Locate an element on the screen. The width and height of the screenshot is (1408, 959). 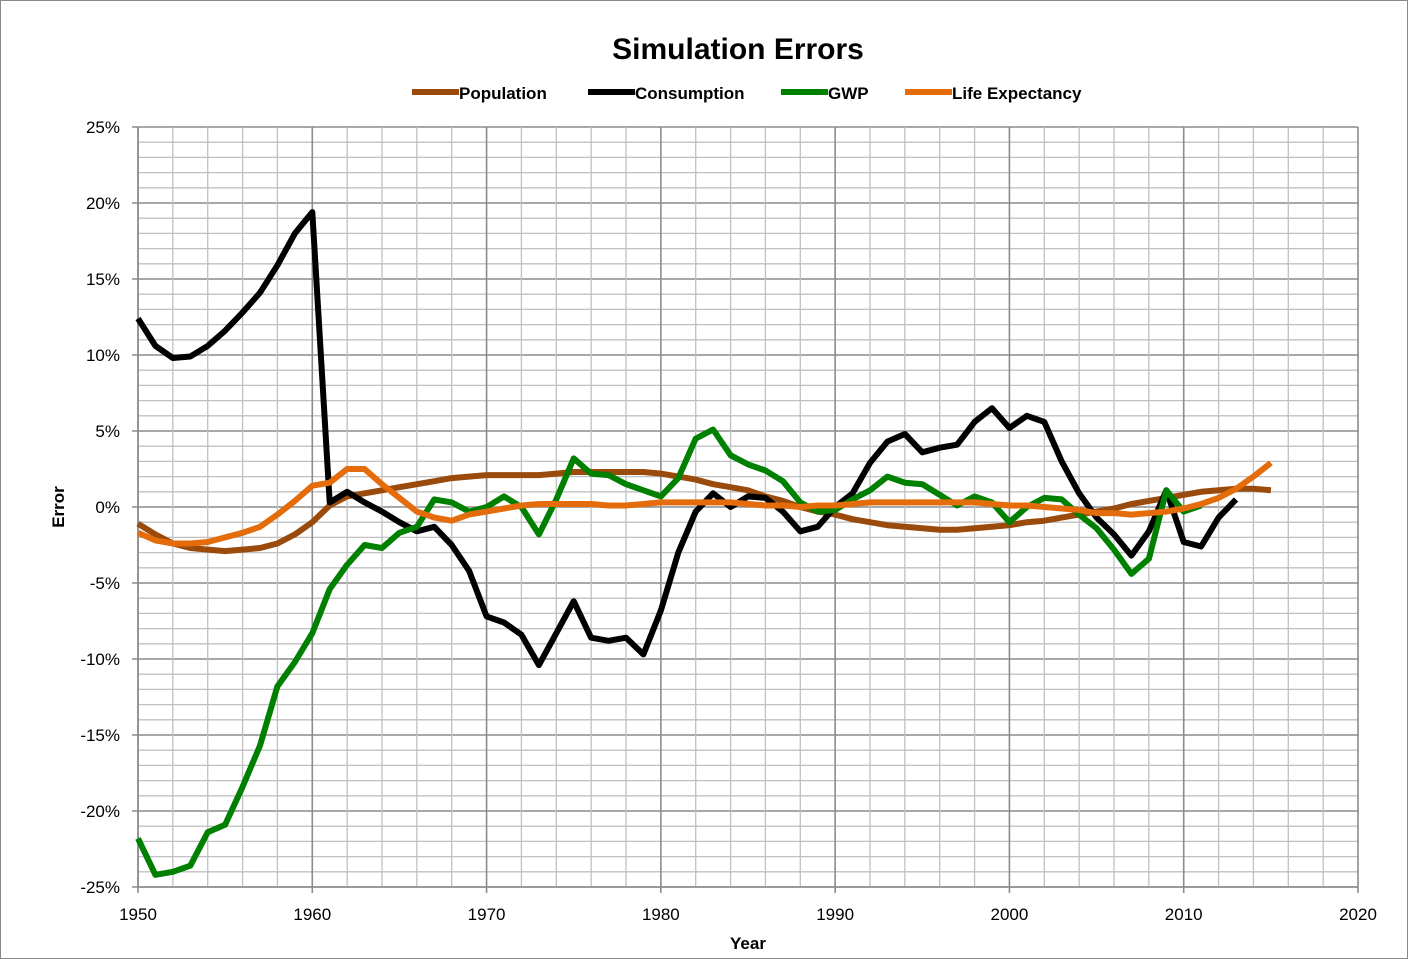
y-axis-label: Error is located at coordinates (58, 507).